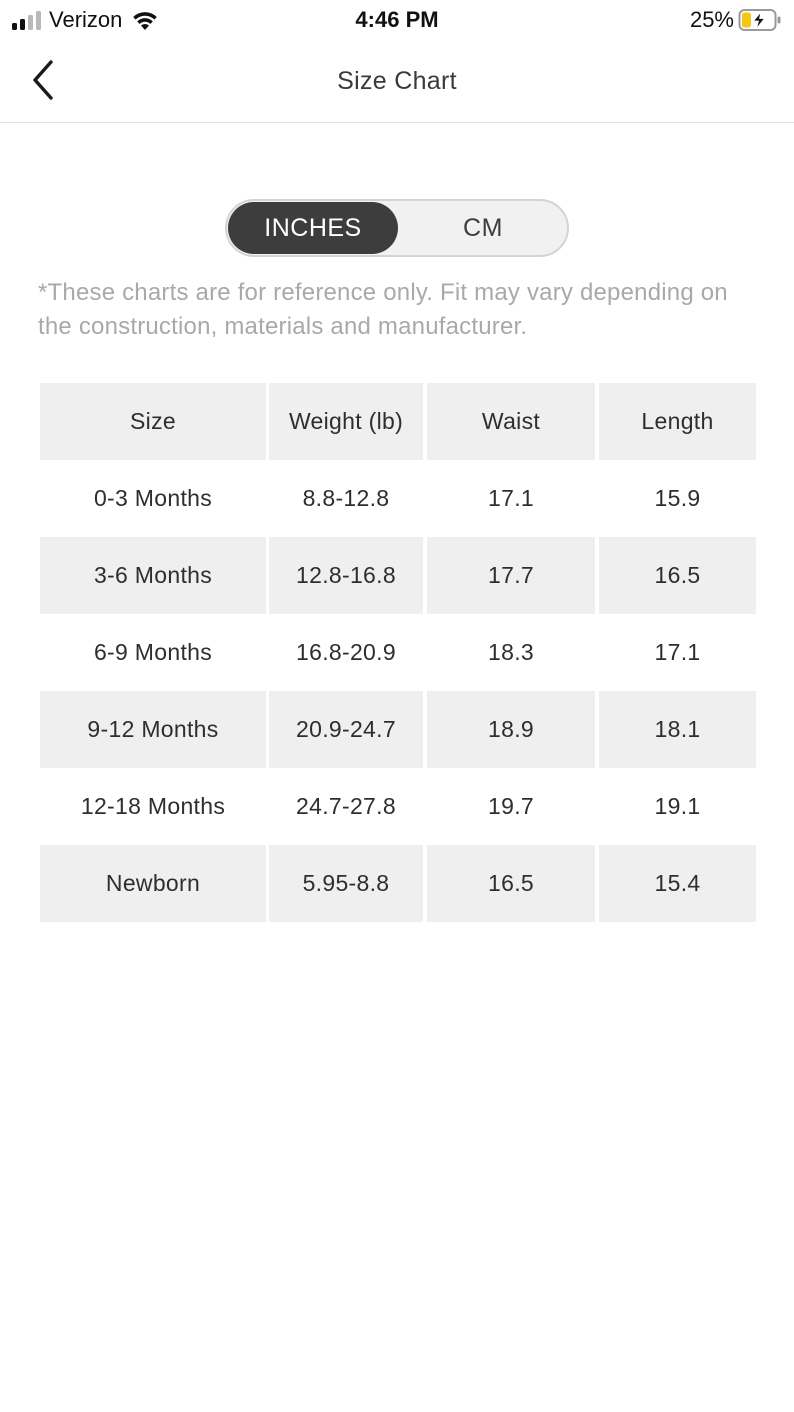  I want to click on length-cell: 16.5, so click(677, 575).